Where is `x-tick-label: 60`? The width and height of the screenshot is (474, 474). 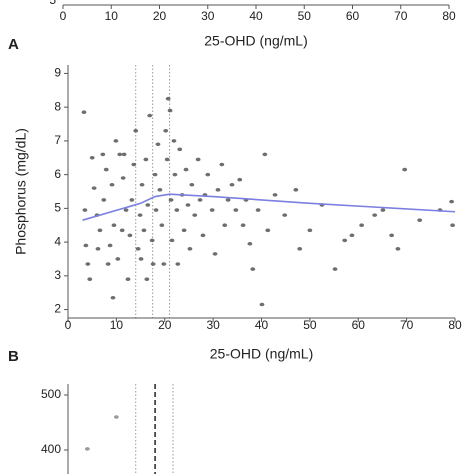 x-tick-label: 60 is located at coordinates (359, 325).